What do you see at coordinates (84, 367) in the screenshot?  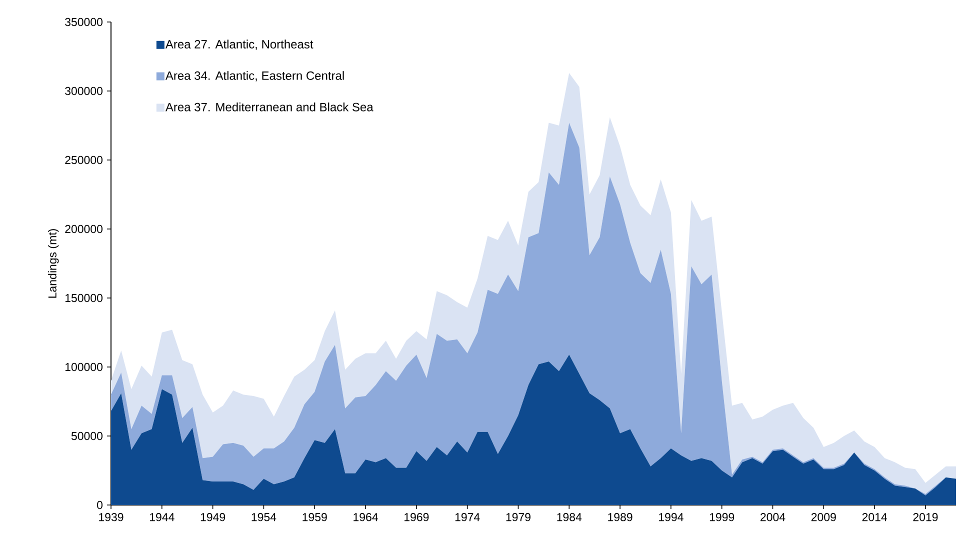 I see `y-tick-label: 100000` at bounding box center [84, 367].